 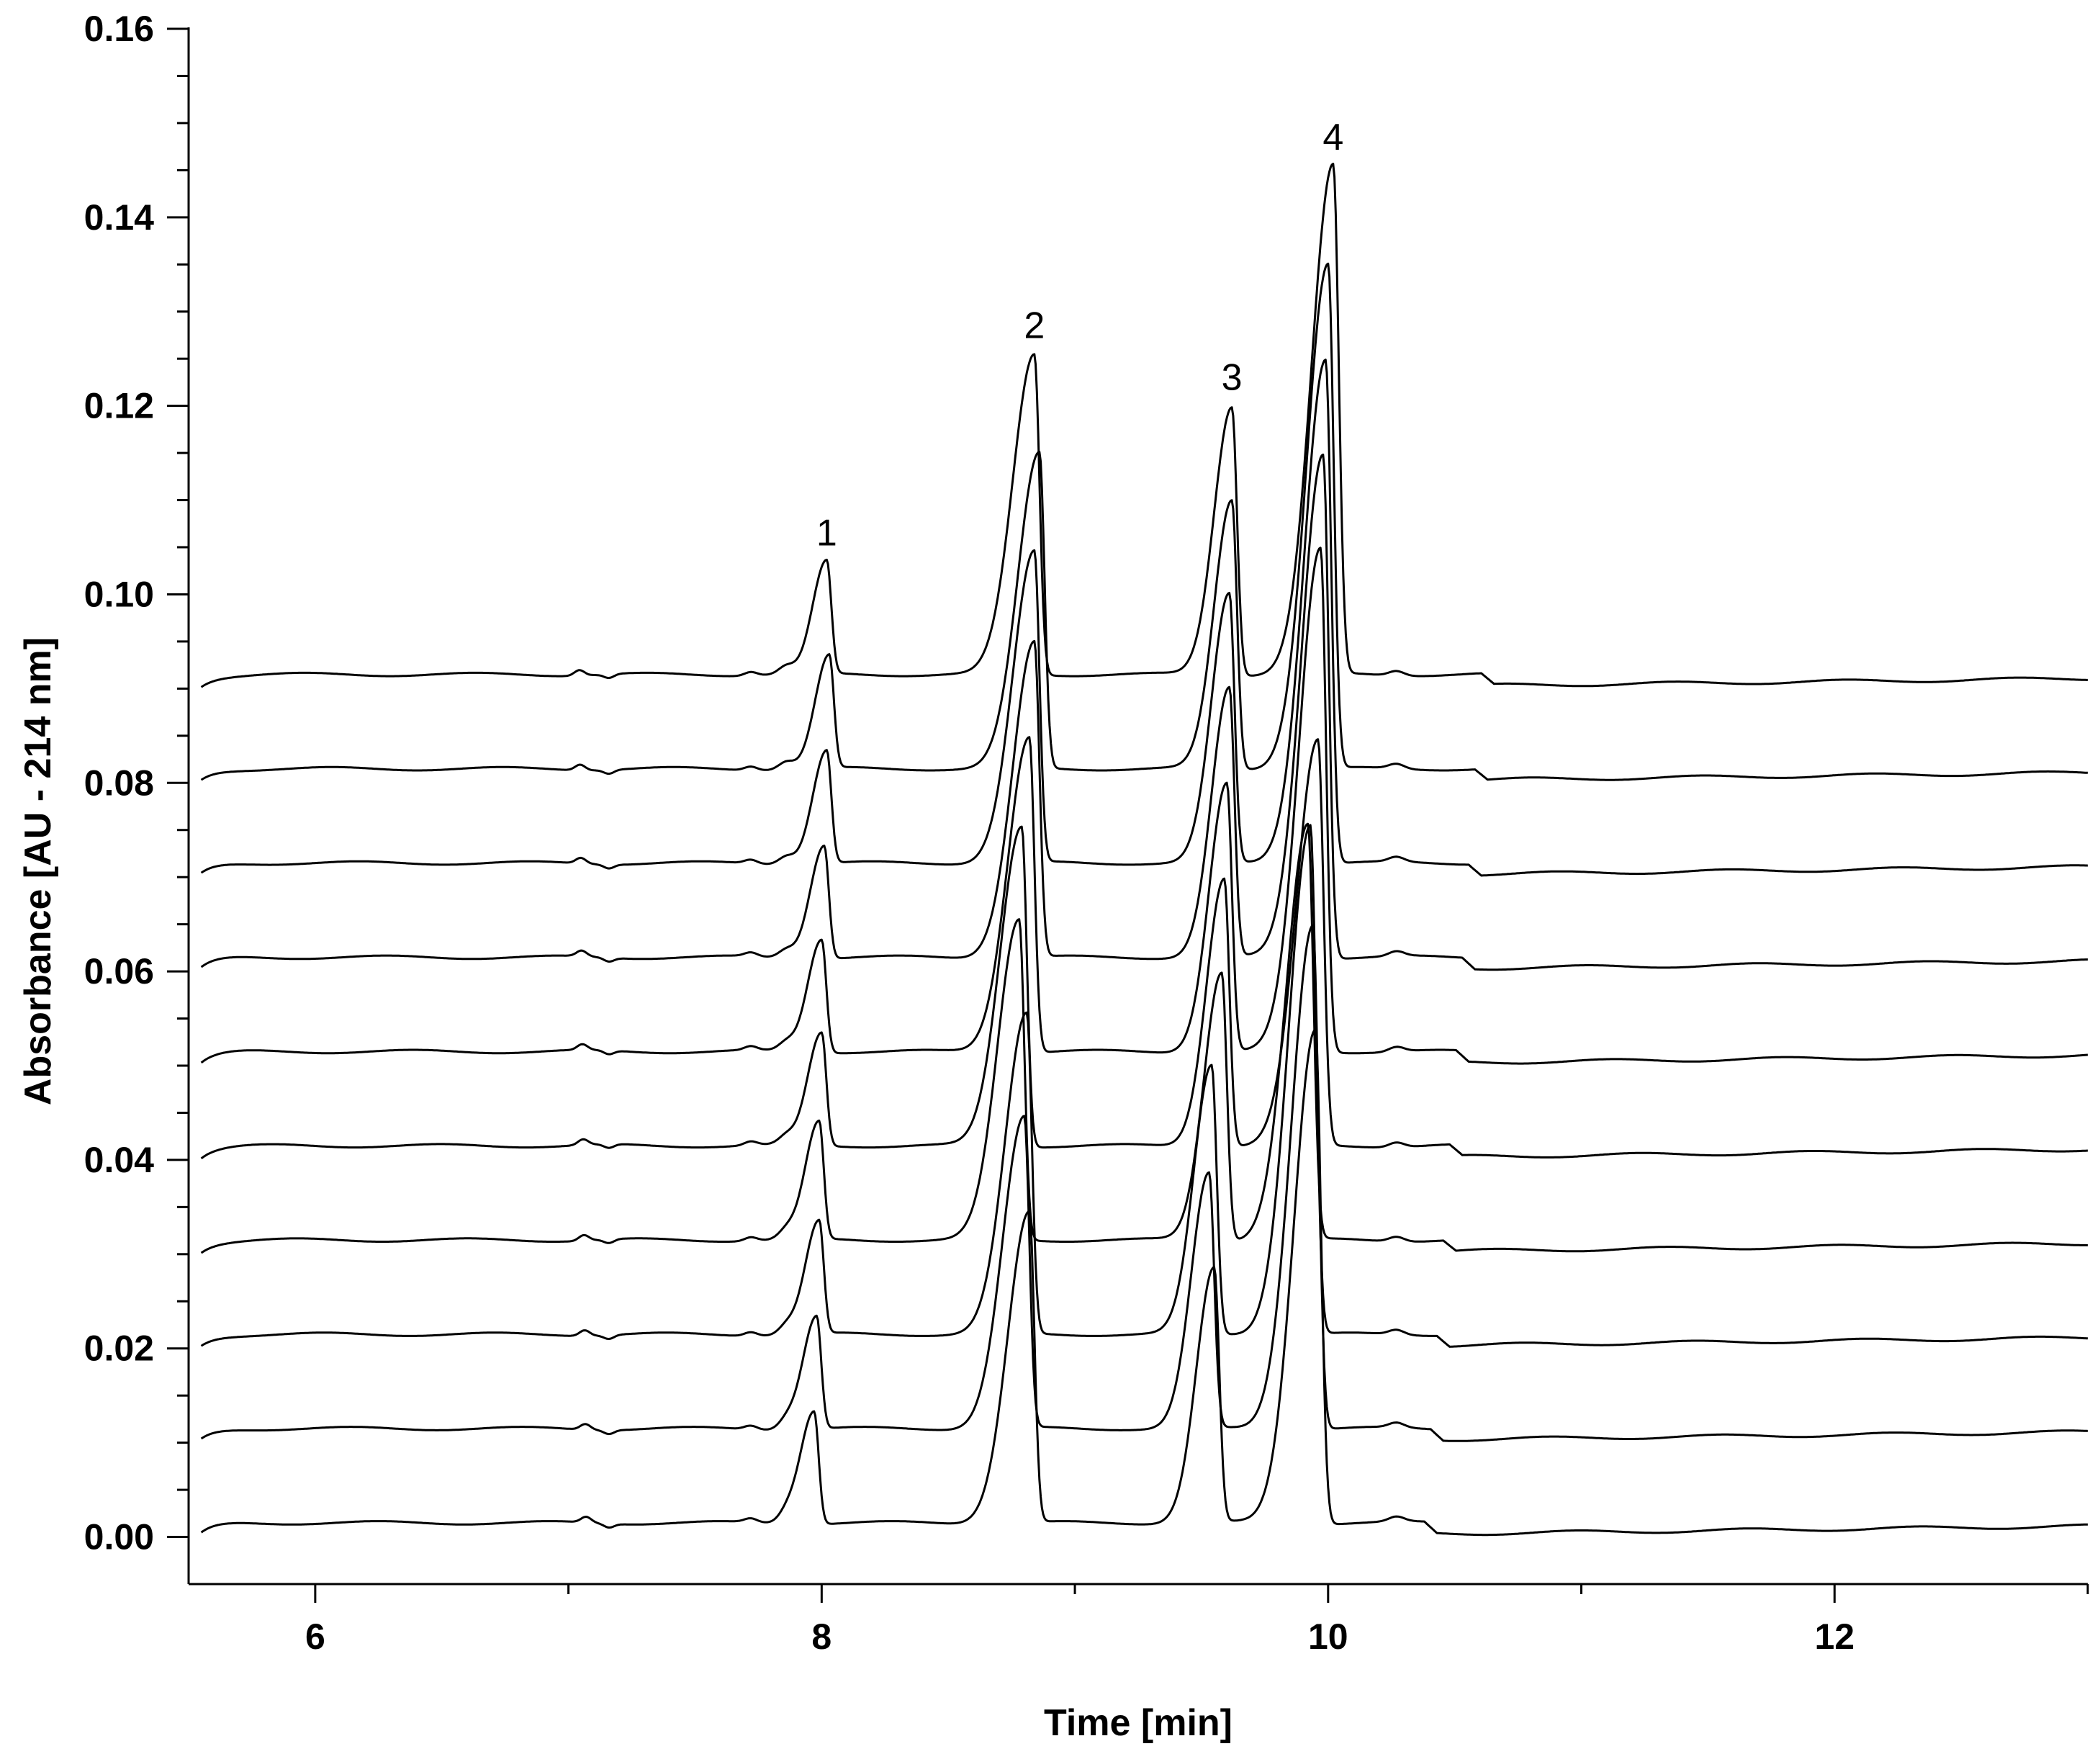 What do you see at coordinates (119, 1348) in the screenshot?
I see `y-tick-label: 0.02` at bounding box center [119, 1348].